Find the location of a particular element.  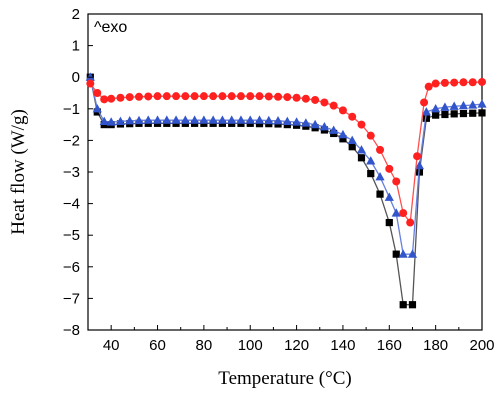

x-axis-label: Temperature (°C) is located at coordinates (284, 378).